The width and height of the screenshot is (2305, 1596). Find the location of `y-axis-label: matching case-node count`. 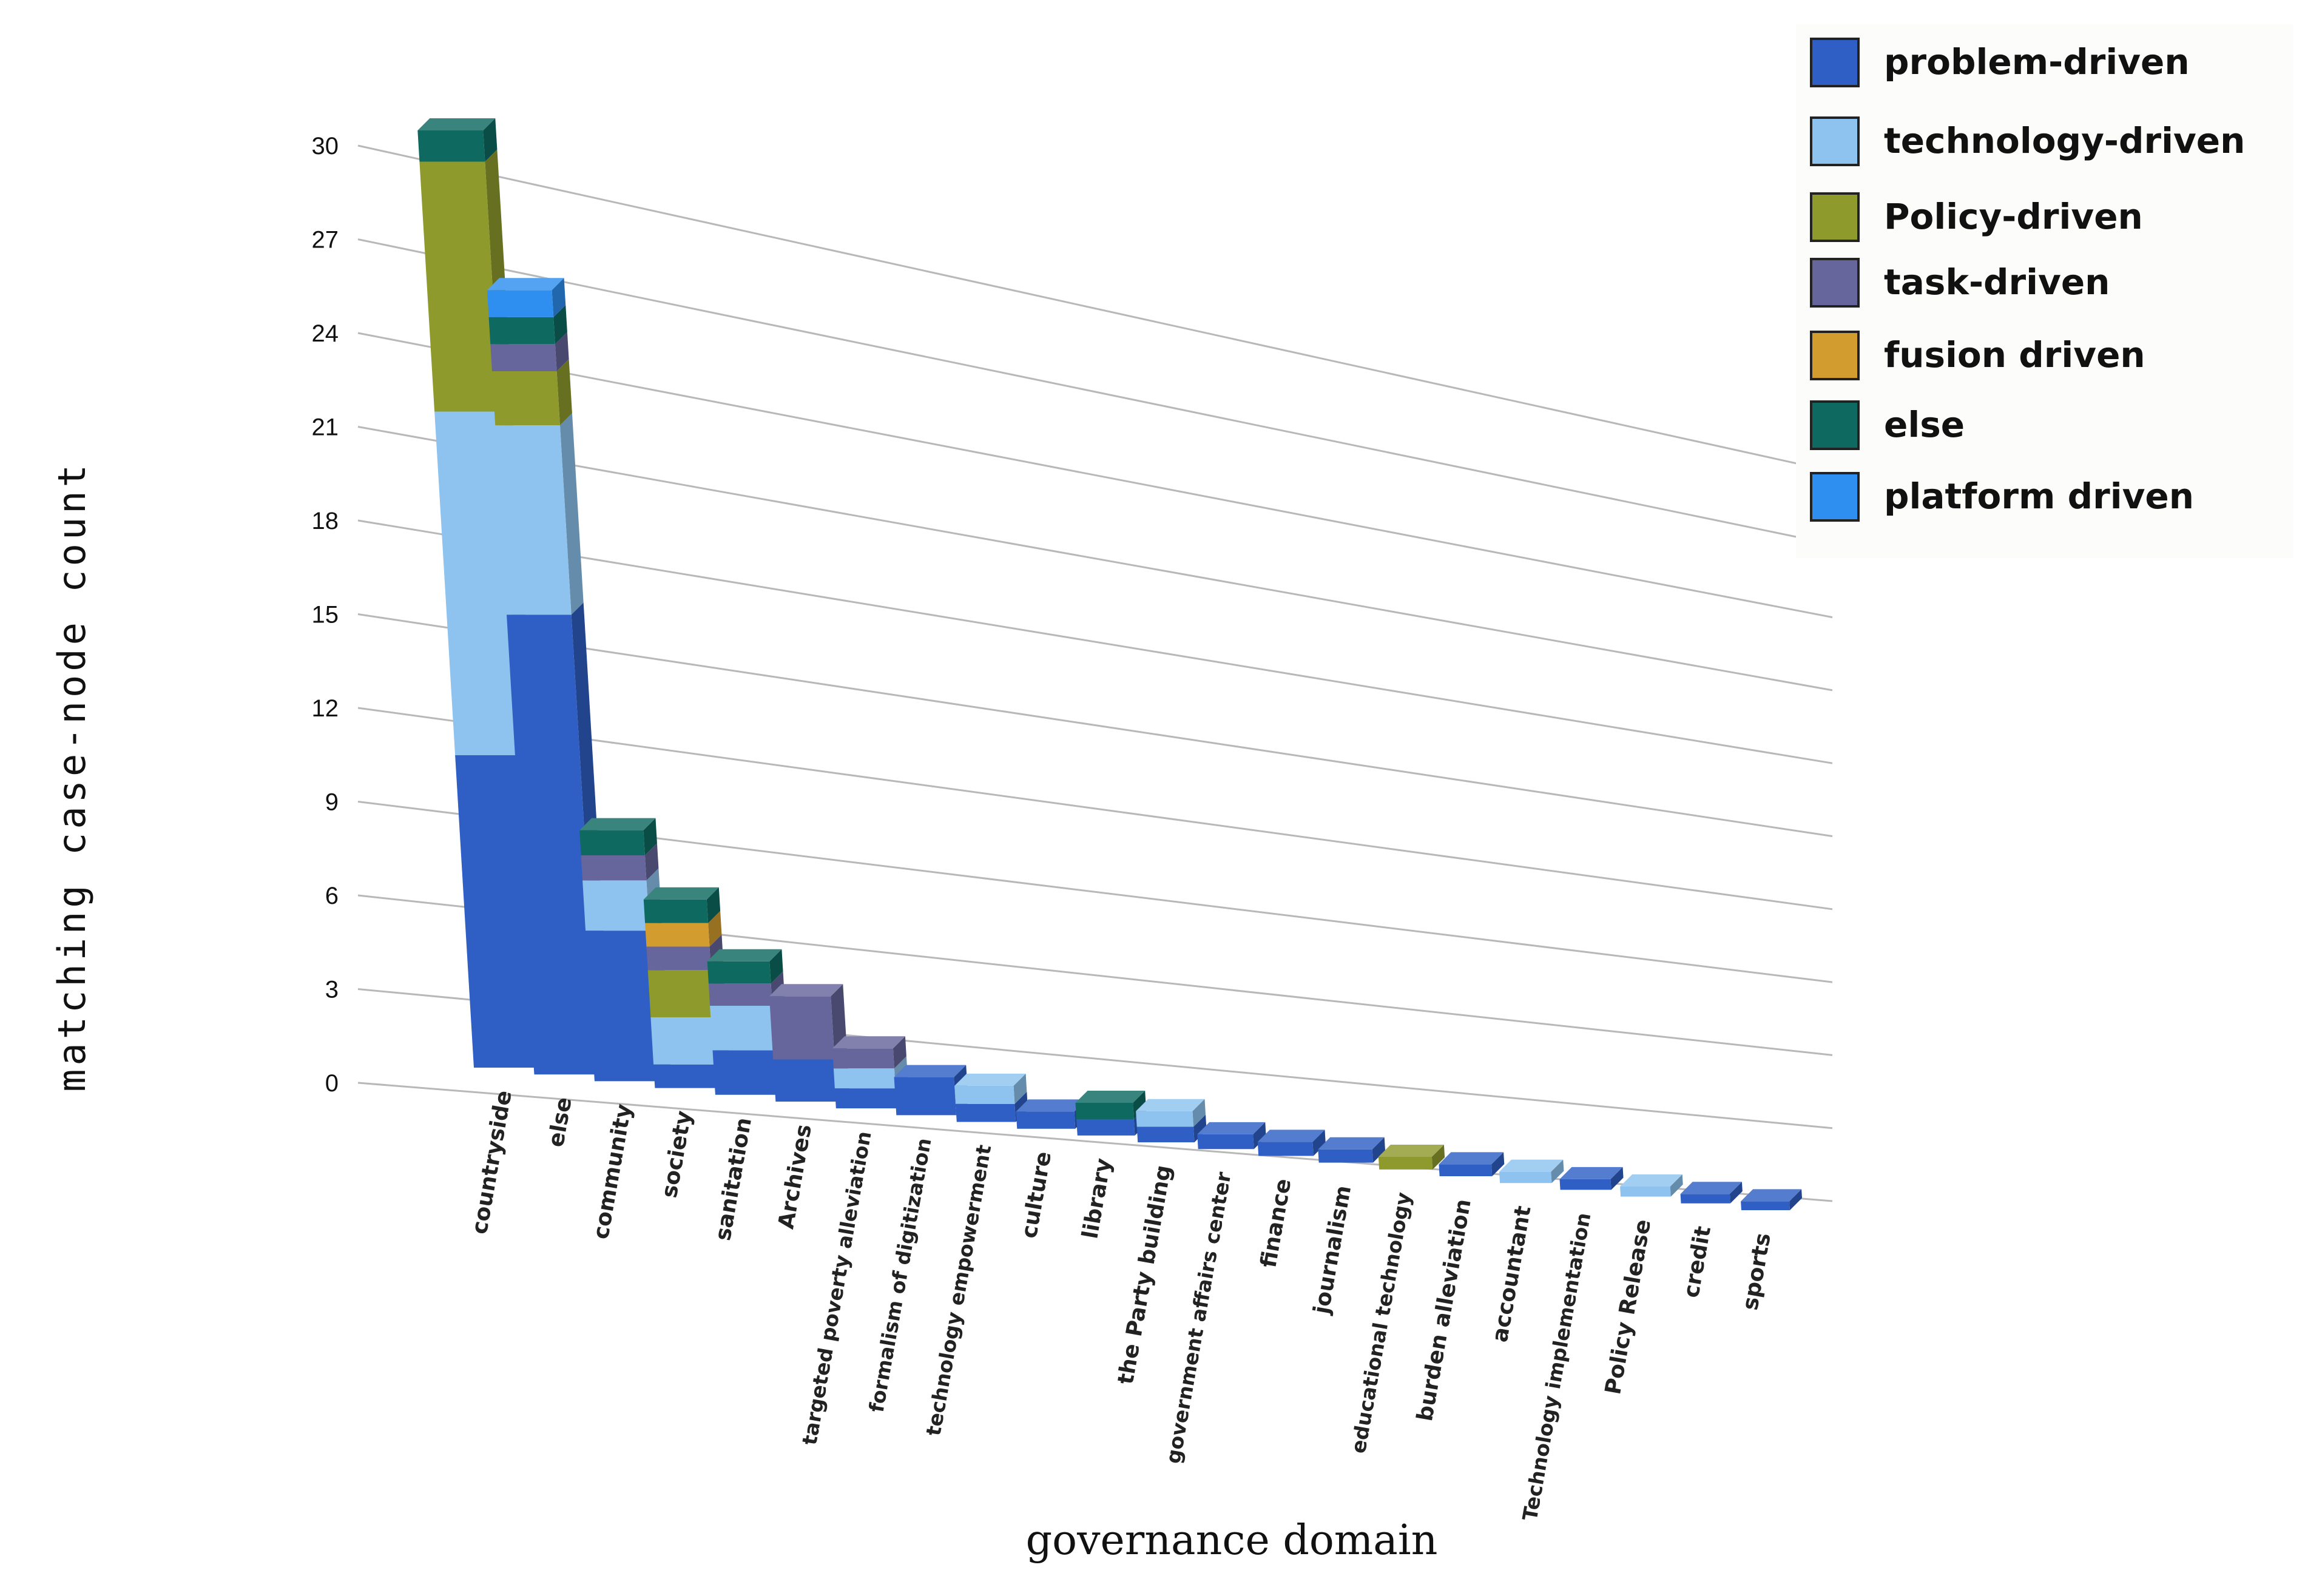

y-axis-label: matching case-node count is located at coordinates (72, 776).